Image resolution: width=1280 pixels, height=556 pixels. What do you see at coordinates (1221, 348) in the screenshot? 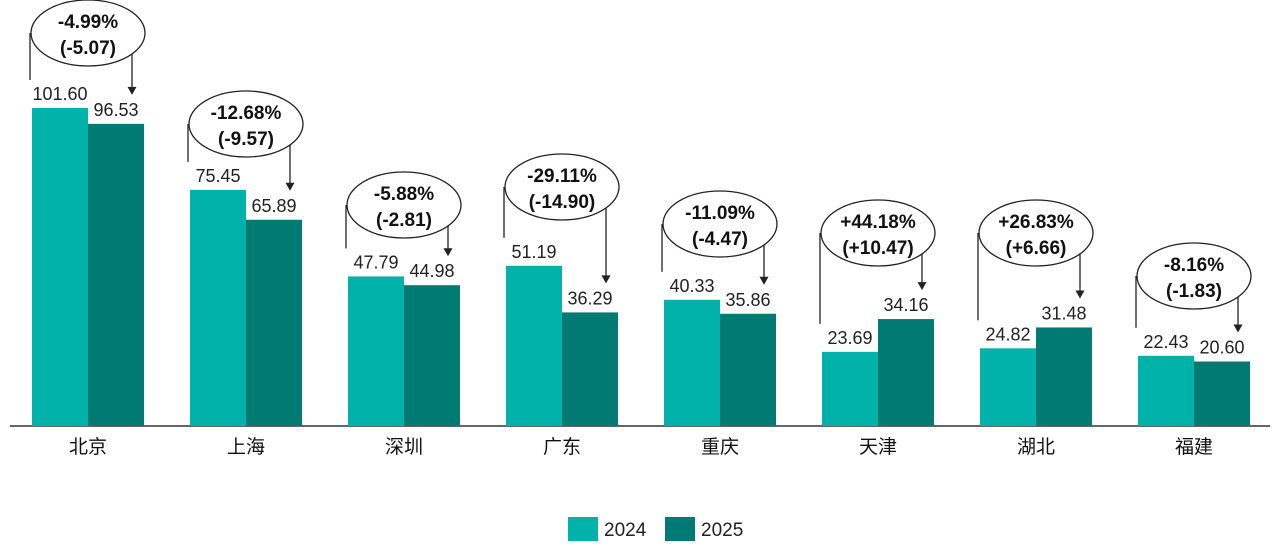
I see `data-label-2025-7: 20.60` at bounding box center [1221, 348].